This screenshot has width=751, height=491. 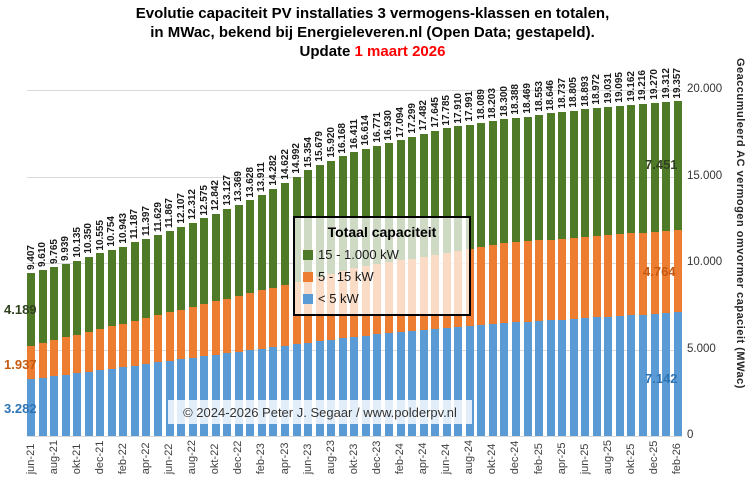 What do you see at coordinates (705, 89) in the screenshot?
I see `y-tick-label: 20.000` at bounding box center [705, 89].